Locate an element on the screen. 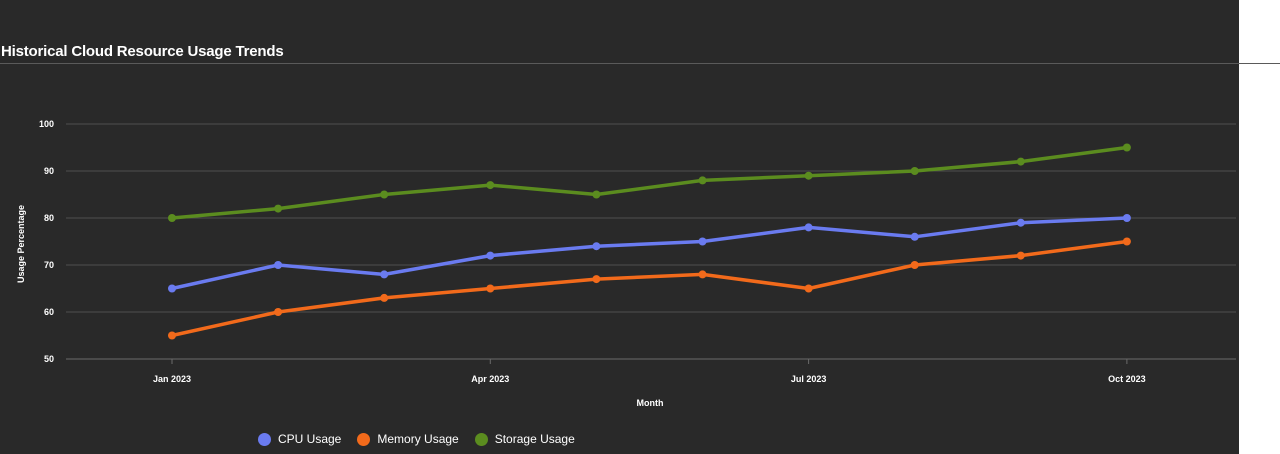  legend-item-cpu-usage: CPU Usage is located at coordinates (299, 439).